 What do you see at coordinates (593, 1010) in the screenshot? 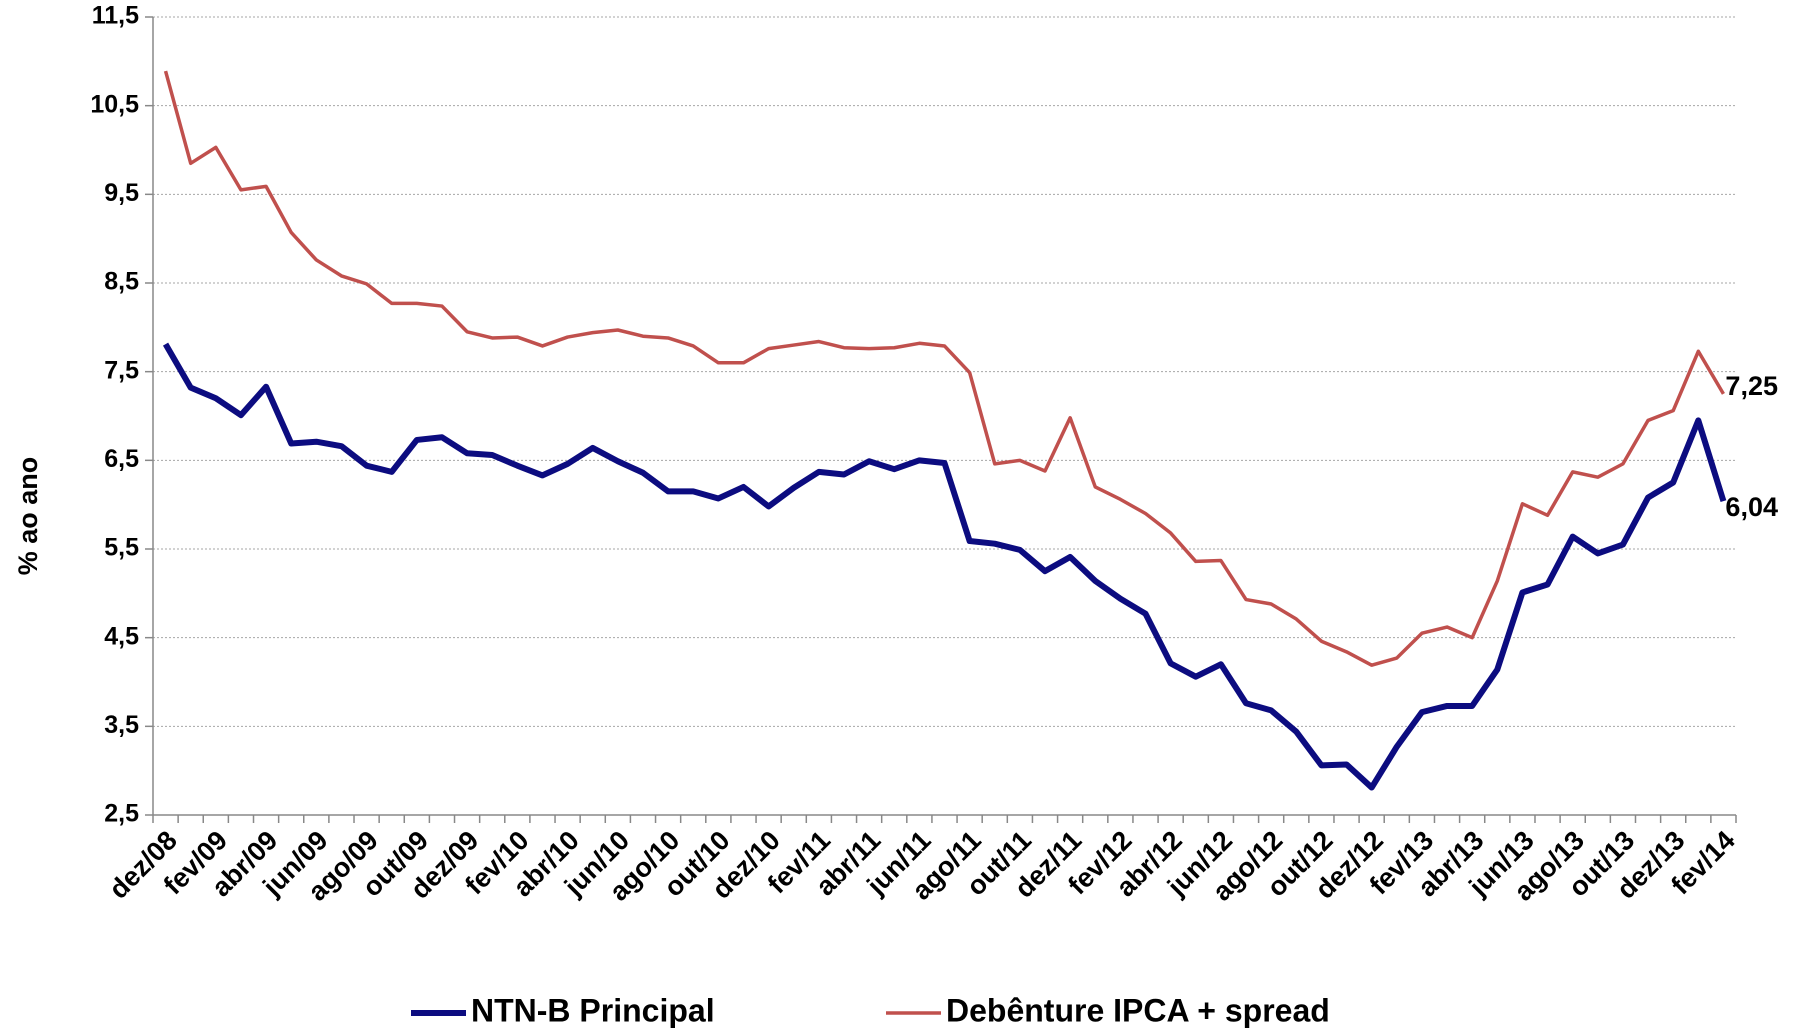
I see `legend-label: NTN-B Principal` at bounding box center [593, 1010].